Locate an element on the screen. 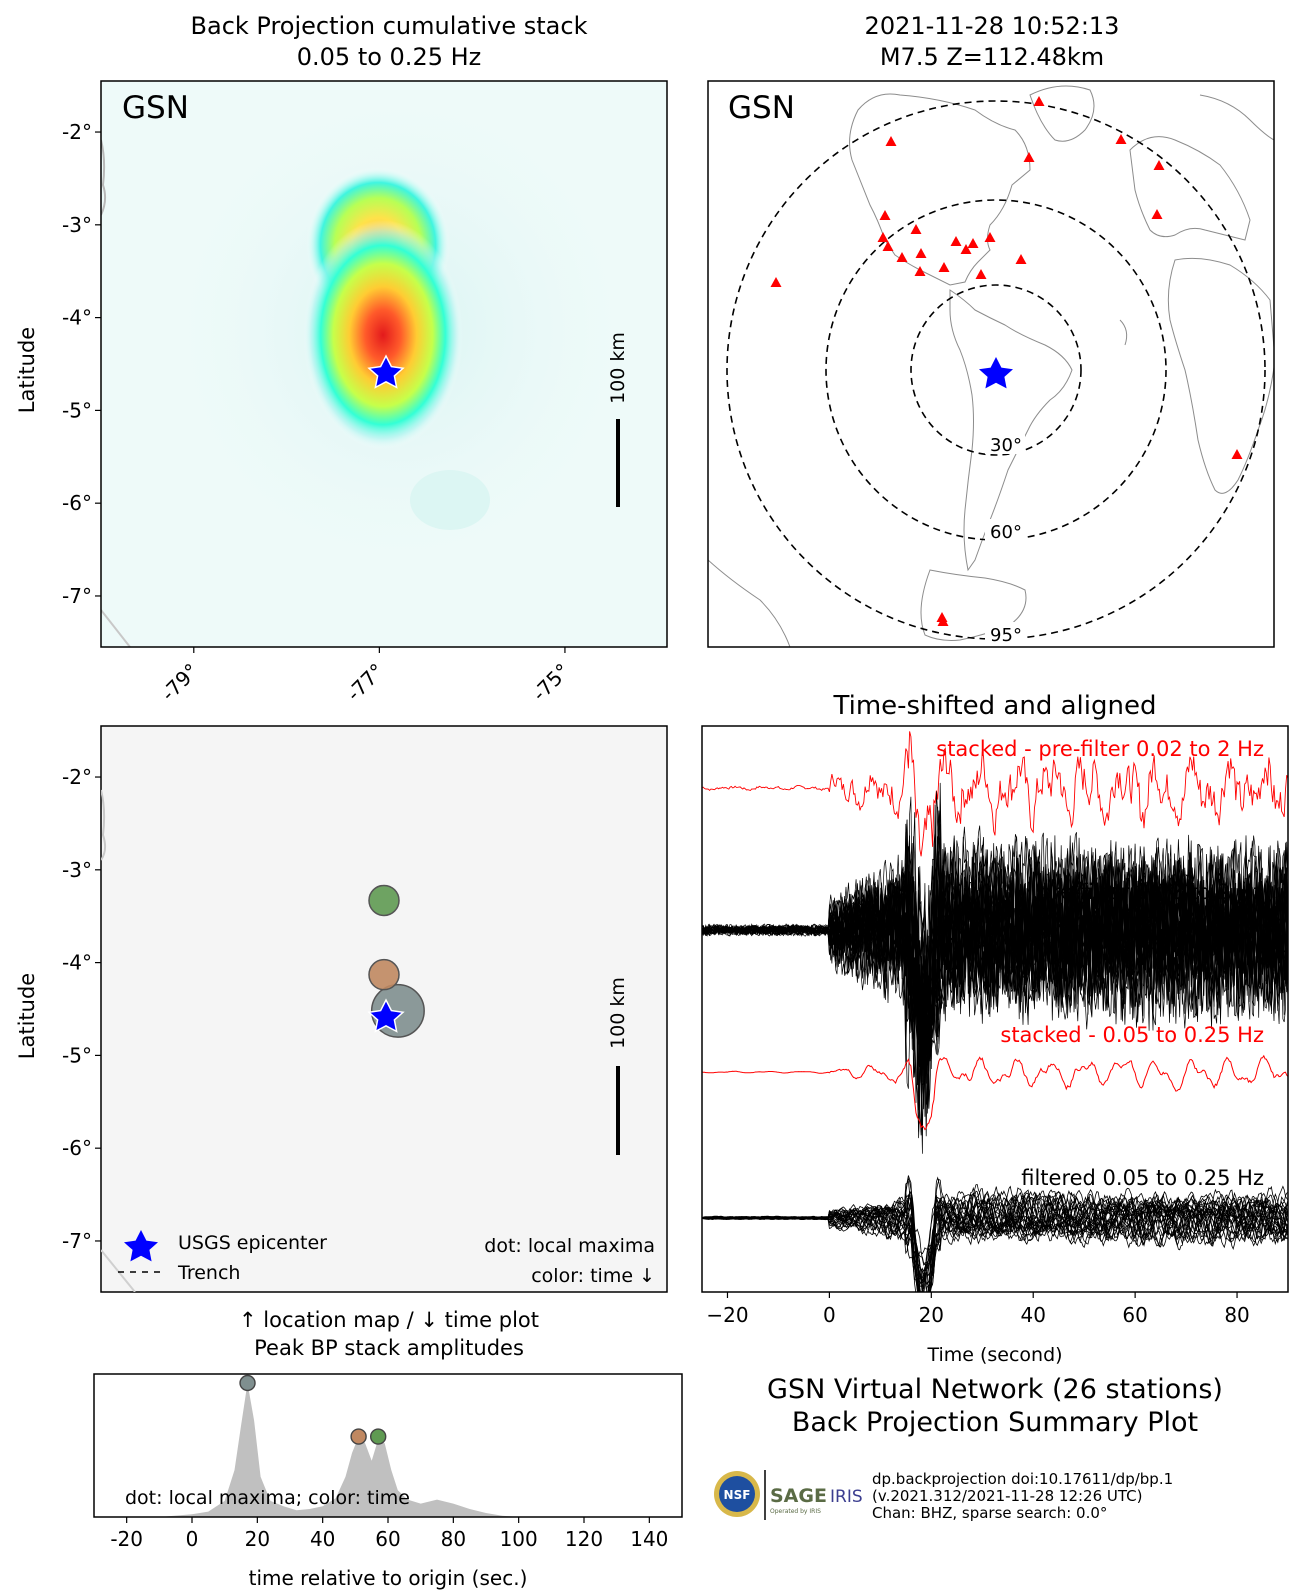  nsf-logo-globe is located at coordinates (737, 1494).